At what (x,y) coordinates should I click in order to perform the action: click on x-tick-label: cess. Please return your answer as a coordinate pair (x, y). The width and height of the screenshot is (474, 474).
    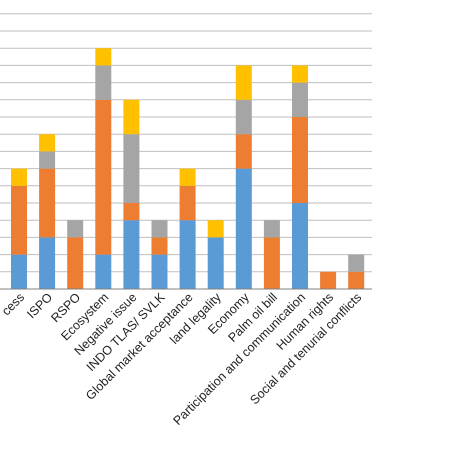
    Looking at the image, I should click on (13, 304).